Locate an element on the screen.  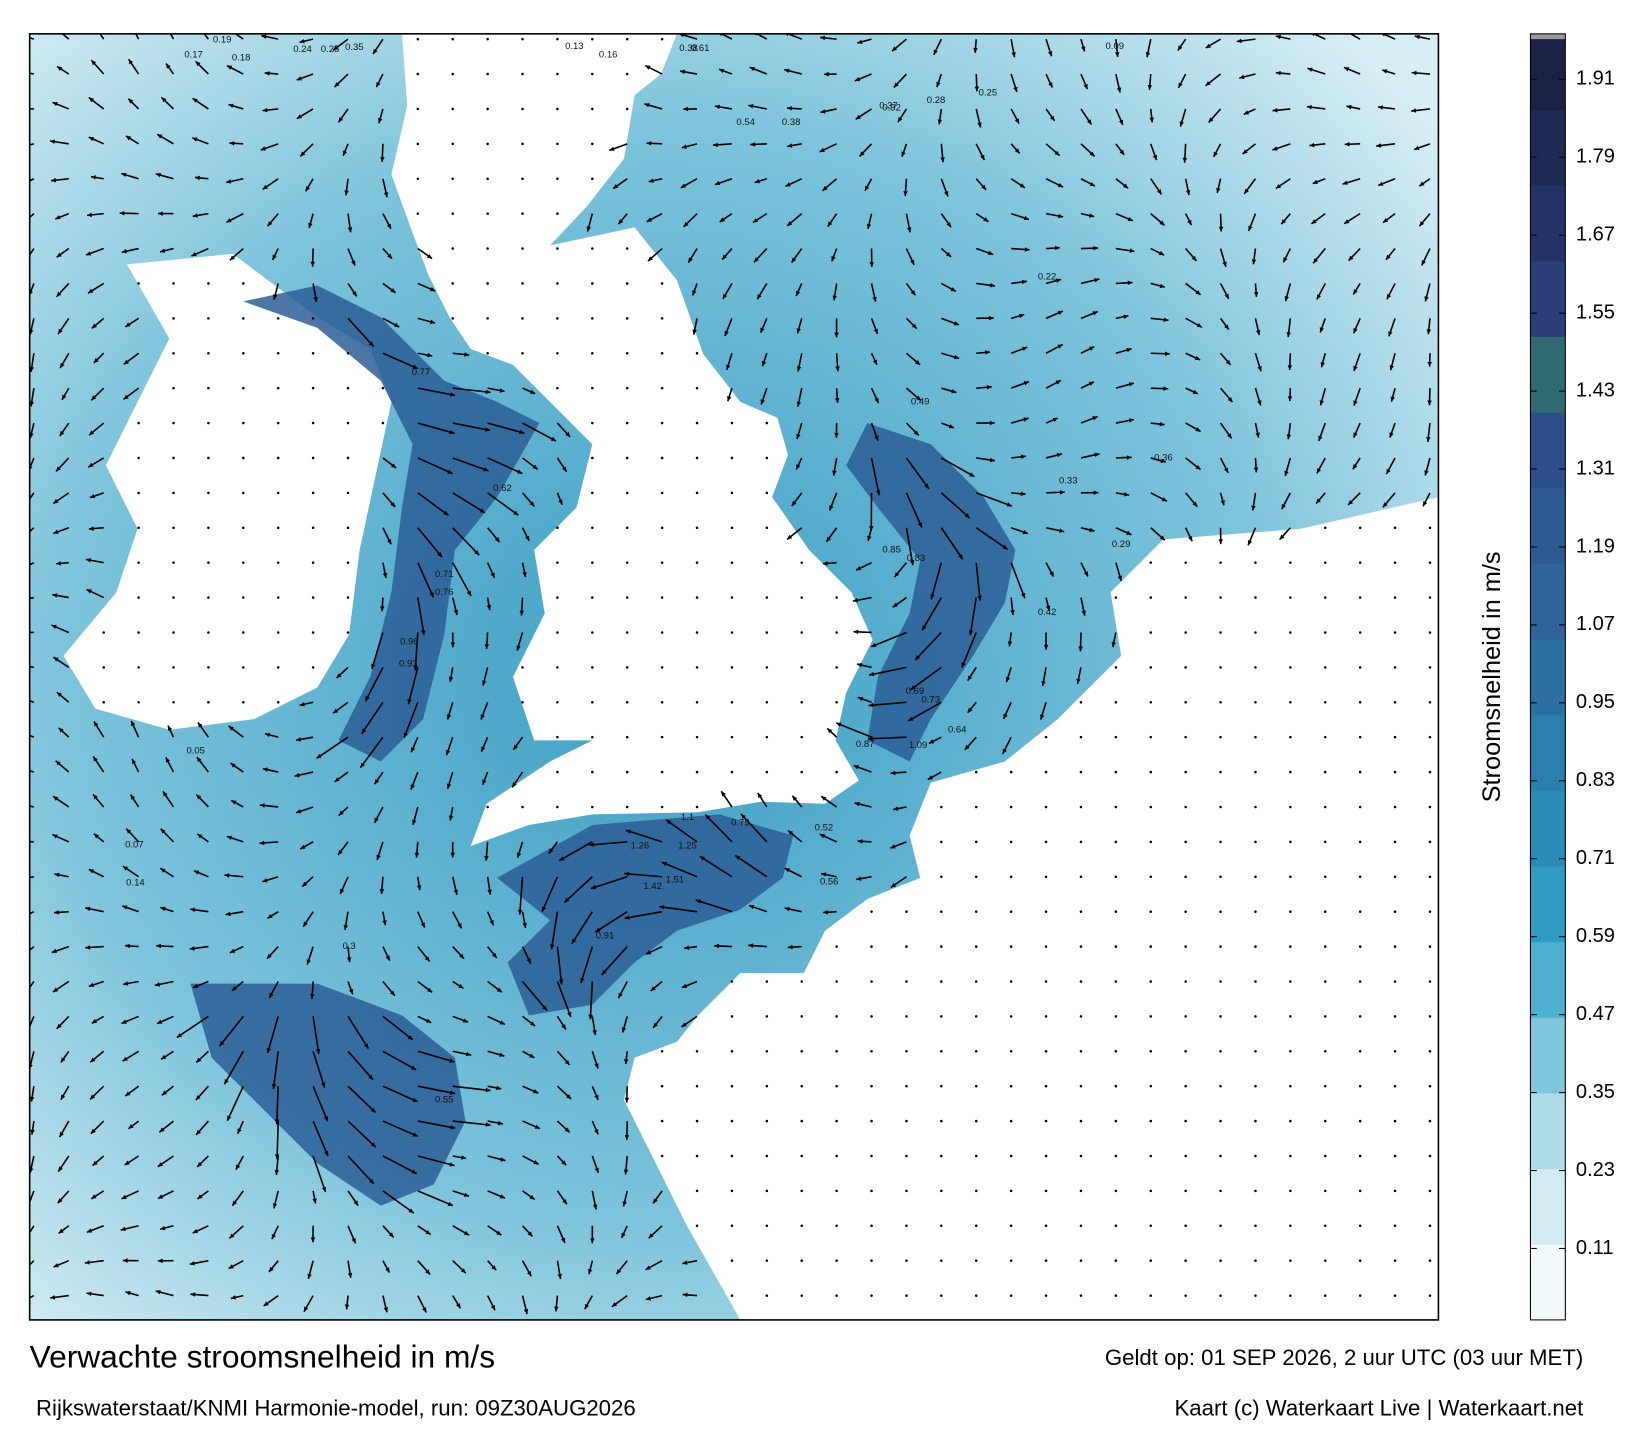
speed-label: 0.54 is located at coordinates (745, 122).